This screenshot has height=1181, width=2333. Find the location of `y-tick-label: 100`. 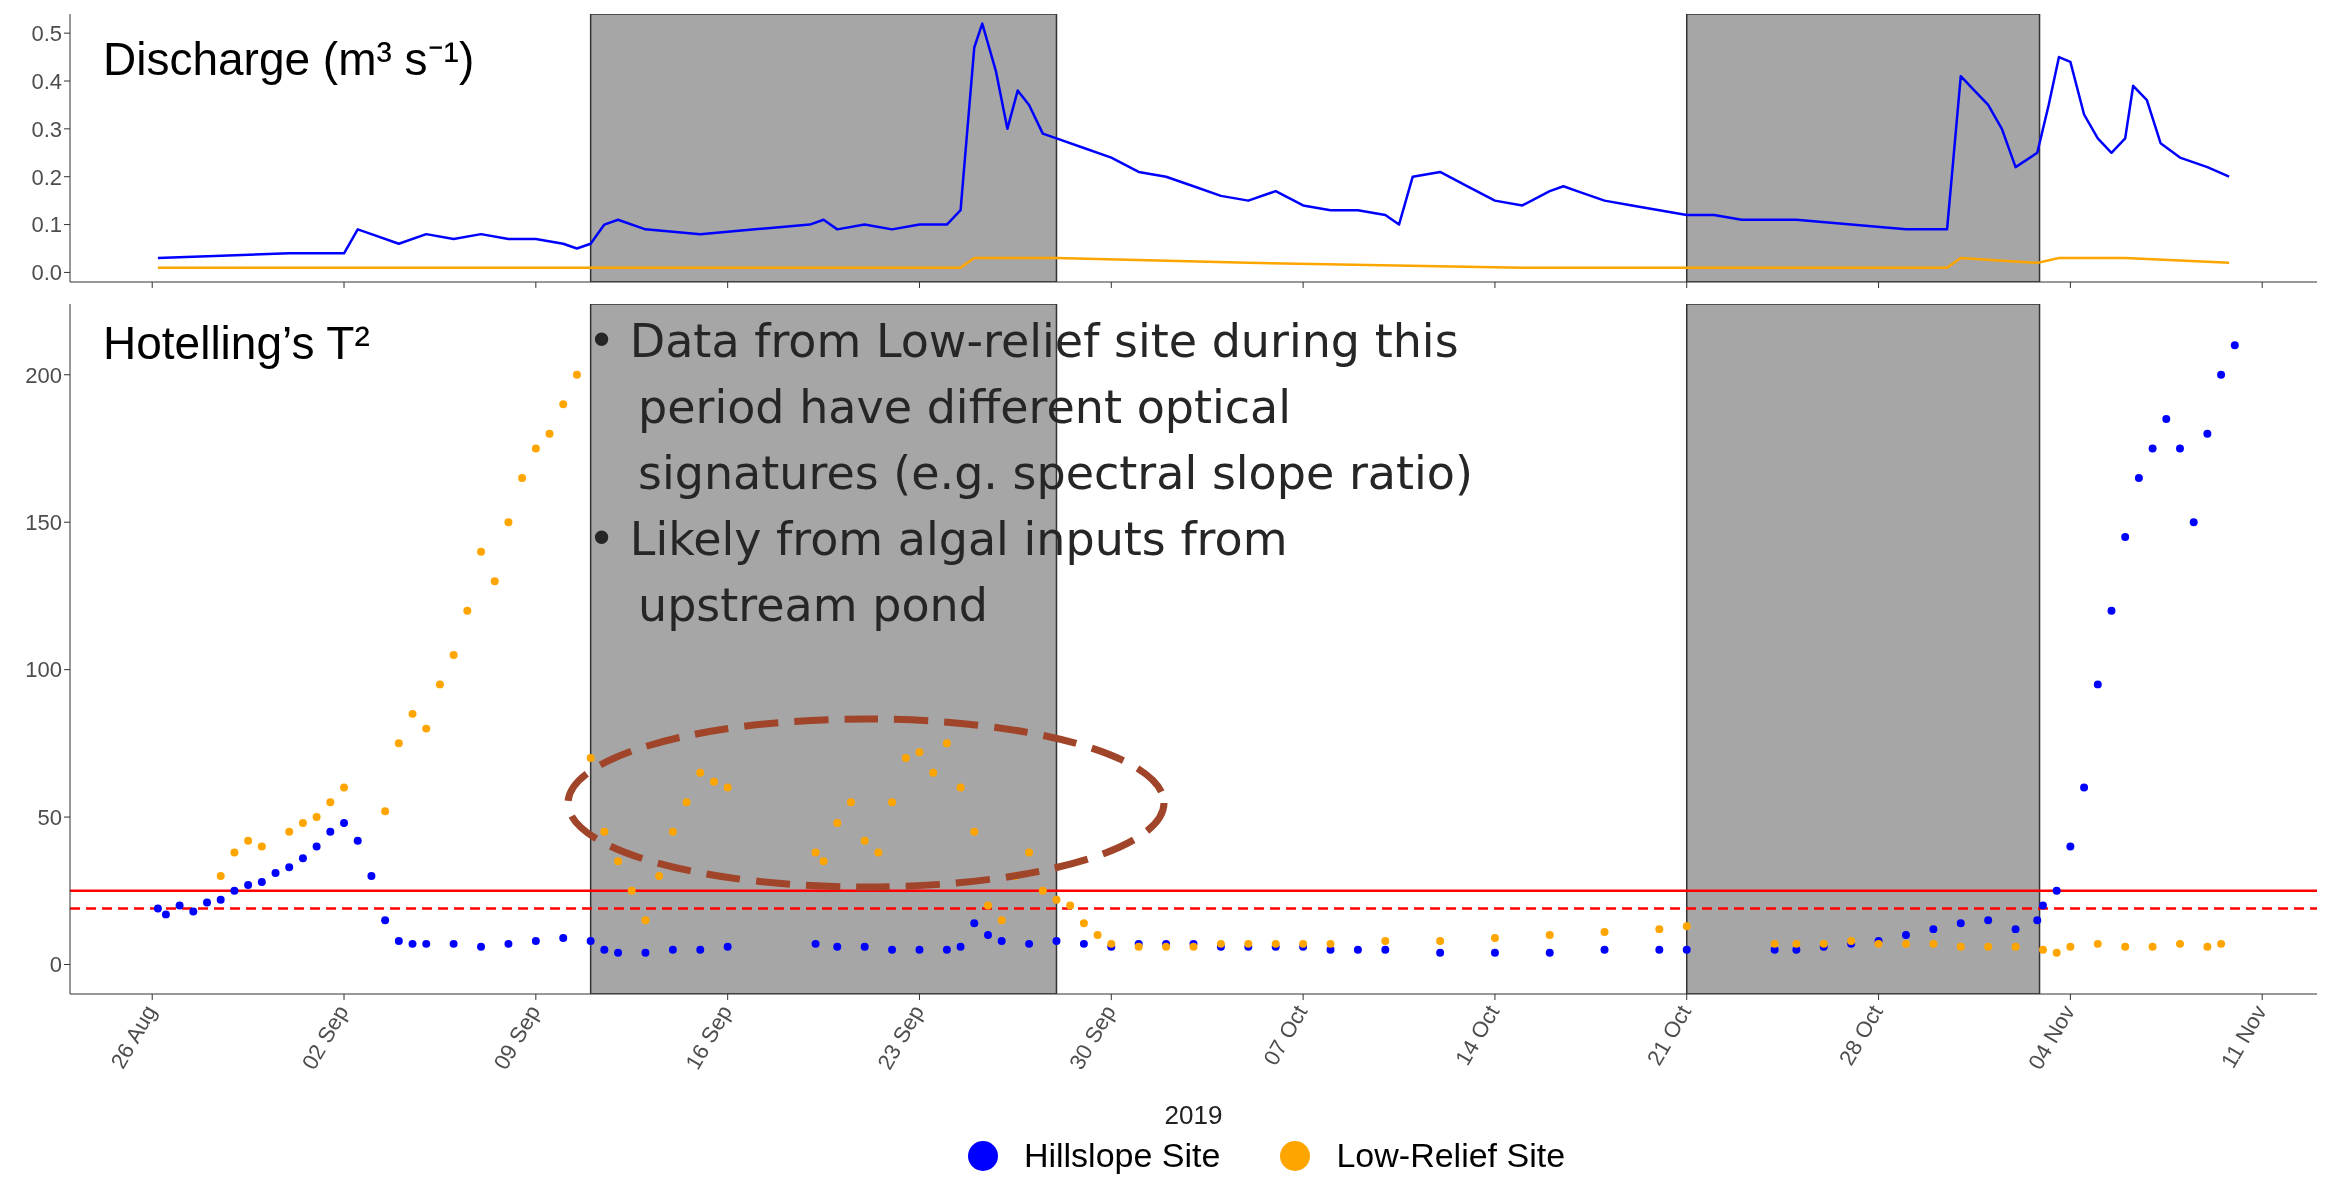

y-tick-label: 100 is located at coordinates (43, 670).